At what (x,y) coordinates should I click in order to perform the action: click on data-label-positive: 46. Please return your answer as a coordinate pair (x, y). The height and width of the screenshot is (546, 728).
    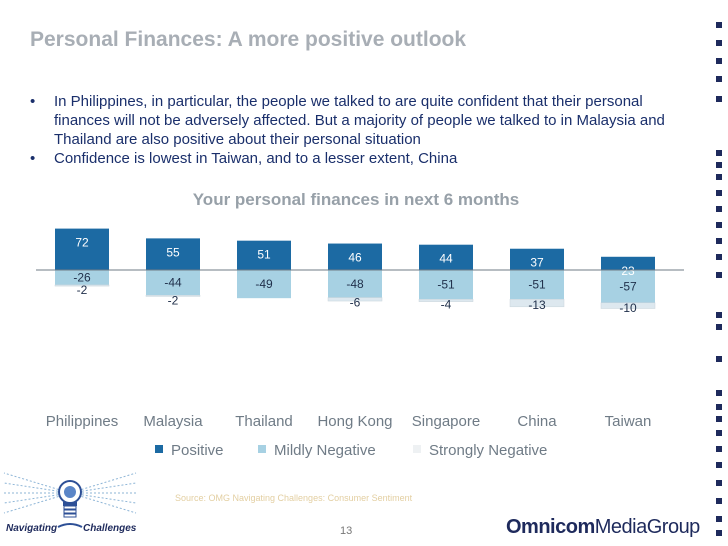
    Looking at the image, I should click on (355, 258).